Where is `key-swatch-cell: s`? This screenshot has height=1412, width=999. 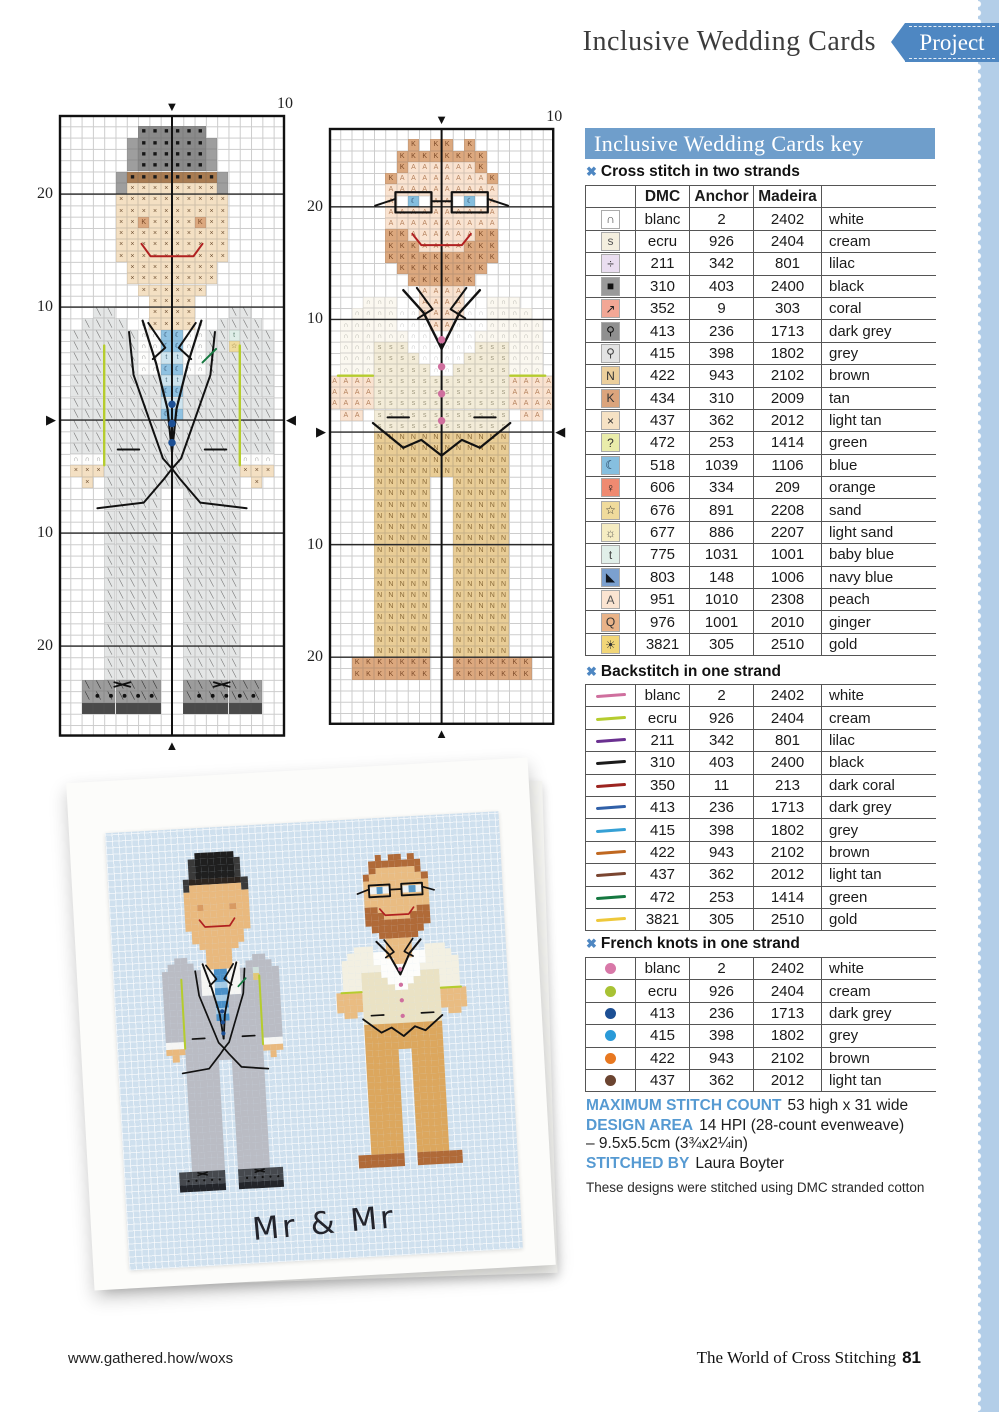 key-swatch-cell: s is located at coordinates (611, 242).